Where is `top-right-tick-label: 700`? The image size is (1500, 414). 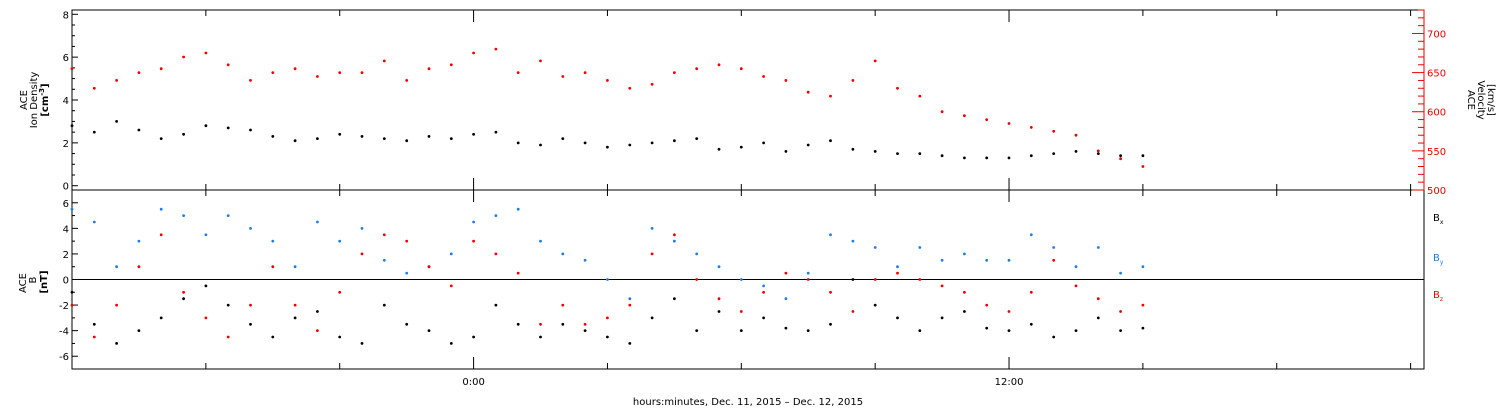
top-right-tick-label: 700 is located at coordinates (1436, 34).